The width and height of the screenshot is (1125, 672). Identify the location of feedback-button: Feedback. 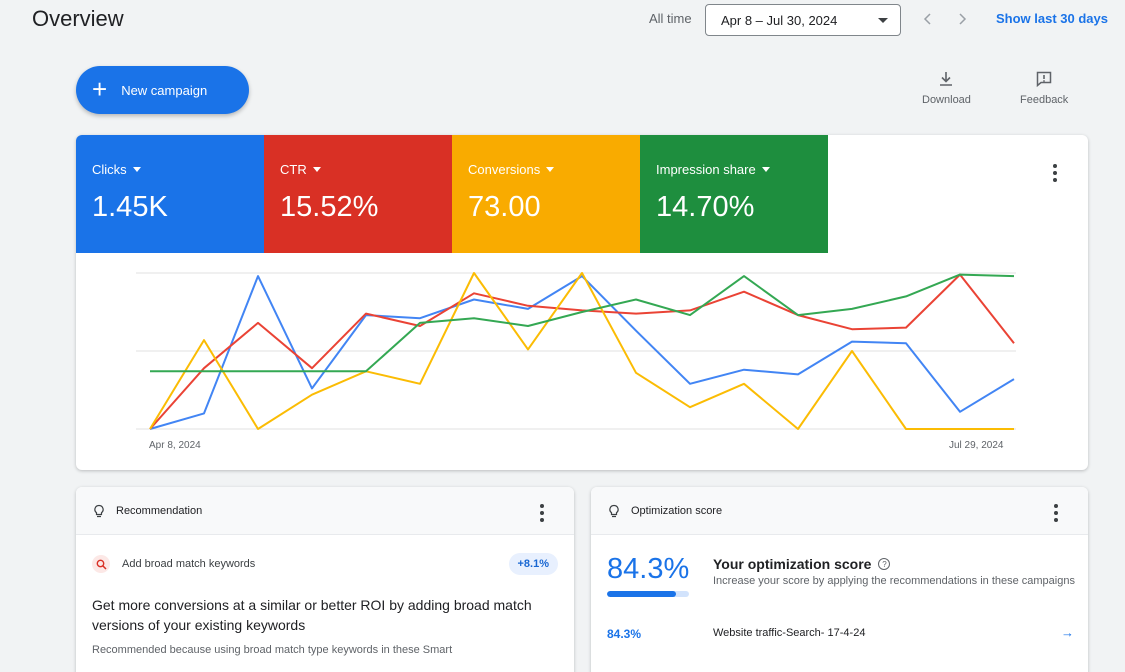
(1044, 88).